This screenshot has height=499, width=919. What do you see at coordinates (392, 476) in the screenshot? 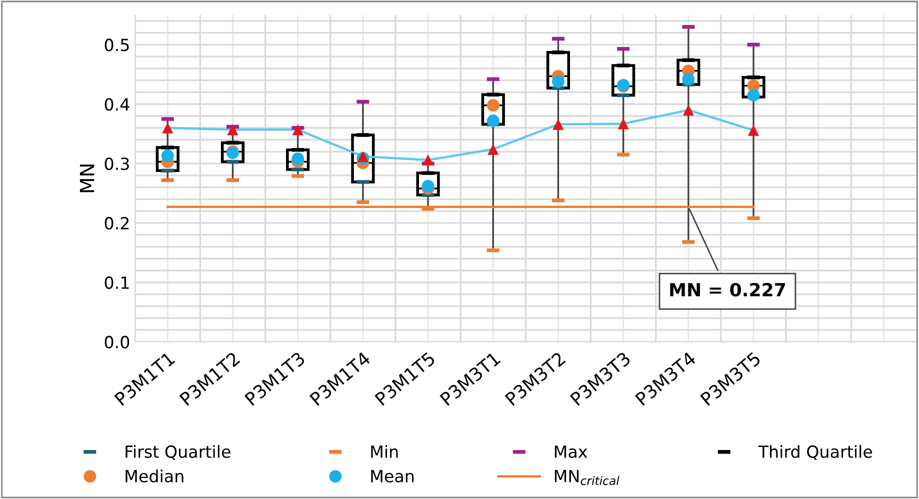
I see `legend-label: Mean` at bounding box center [392, 476].